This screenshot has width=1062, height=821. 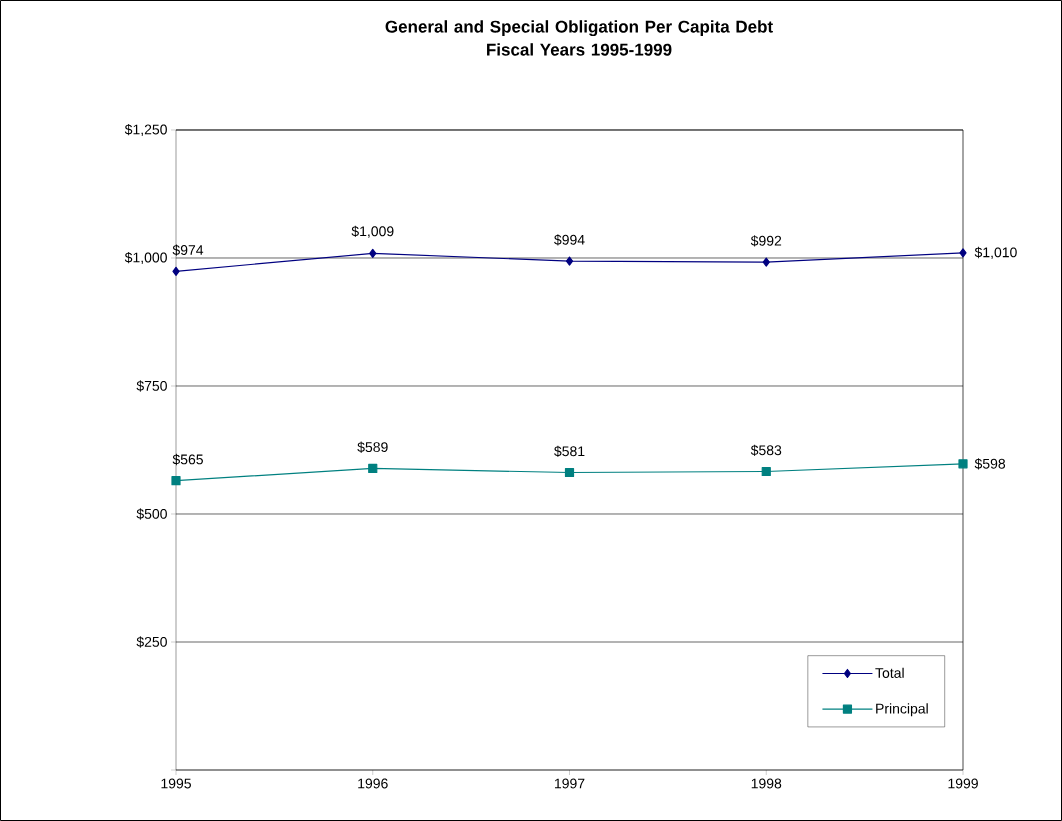 What do you see at coordinates (579, 49) in the screenshot?
I see `chart-subtitle: Fiscal Years 1995-1999` at bounding box center [579, 49].